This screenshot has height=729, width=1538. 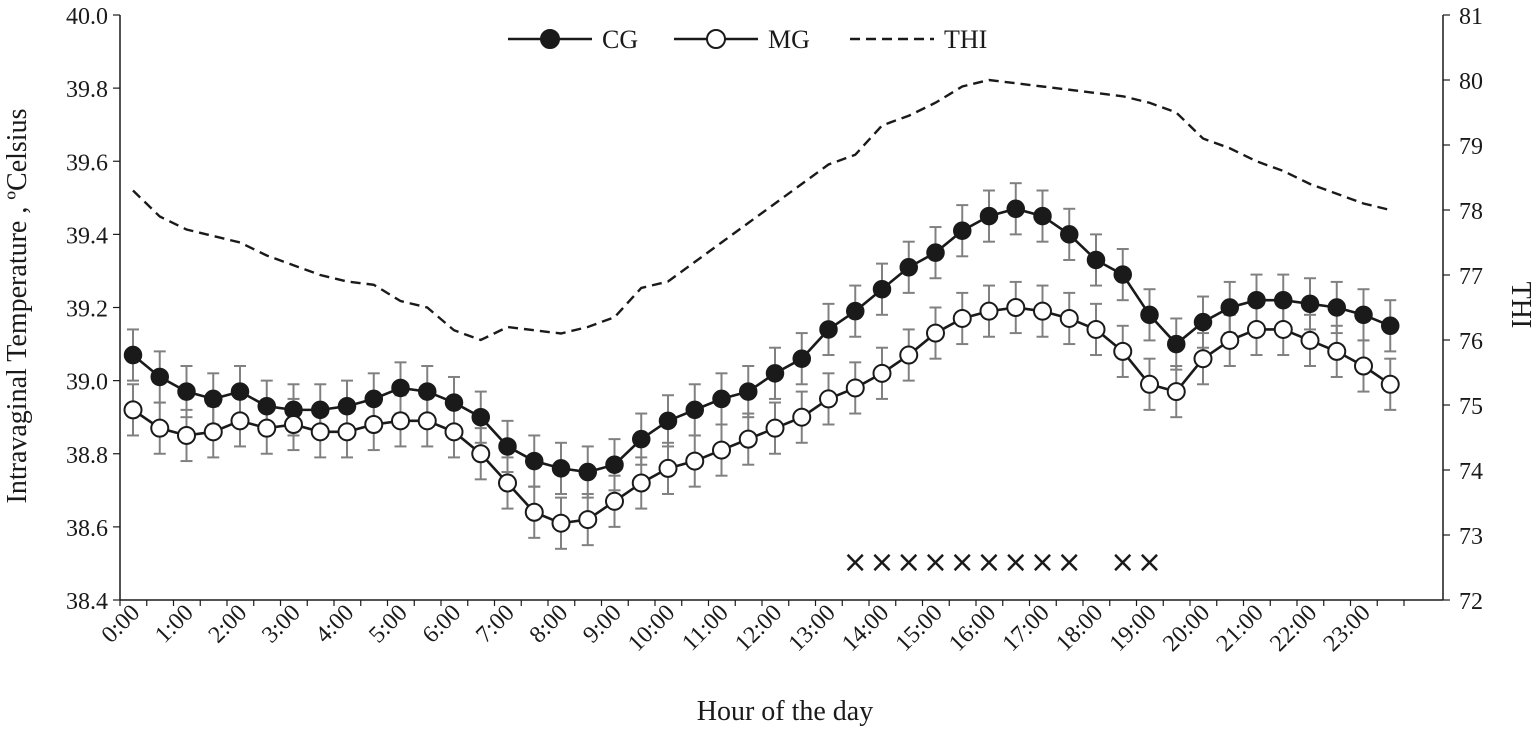 What do you see at coordinates (1463, 309) in the screenshot?
I see `y2-axis-ticks: 72 73 74 75 76 77 78 79 80 81` at bounding box center [1463, 309].